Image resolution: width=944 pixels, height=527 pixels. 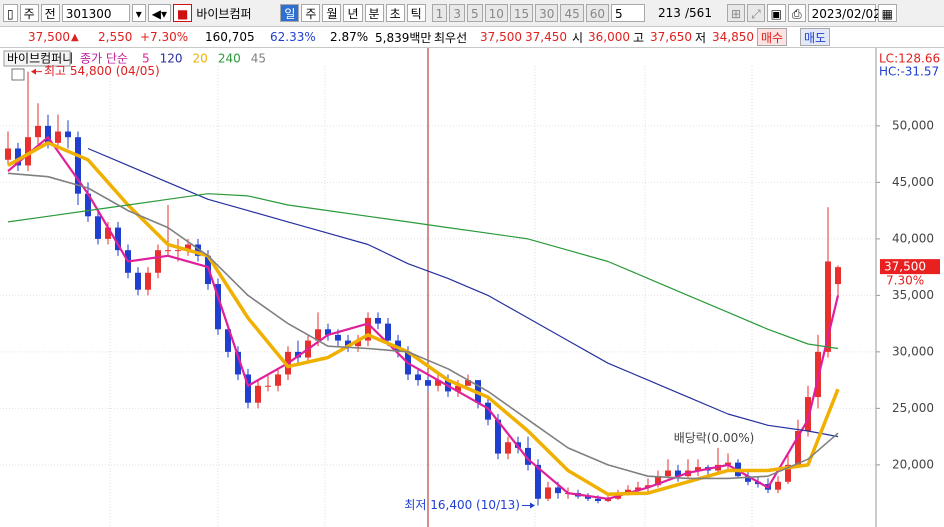 I want to click on code-input: 301300, so click(x=95, y=13).